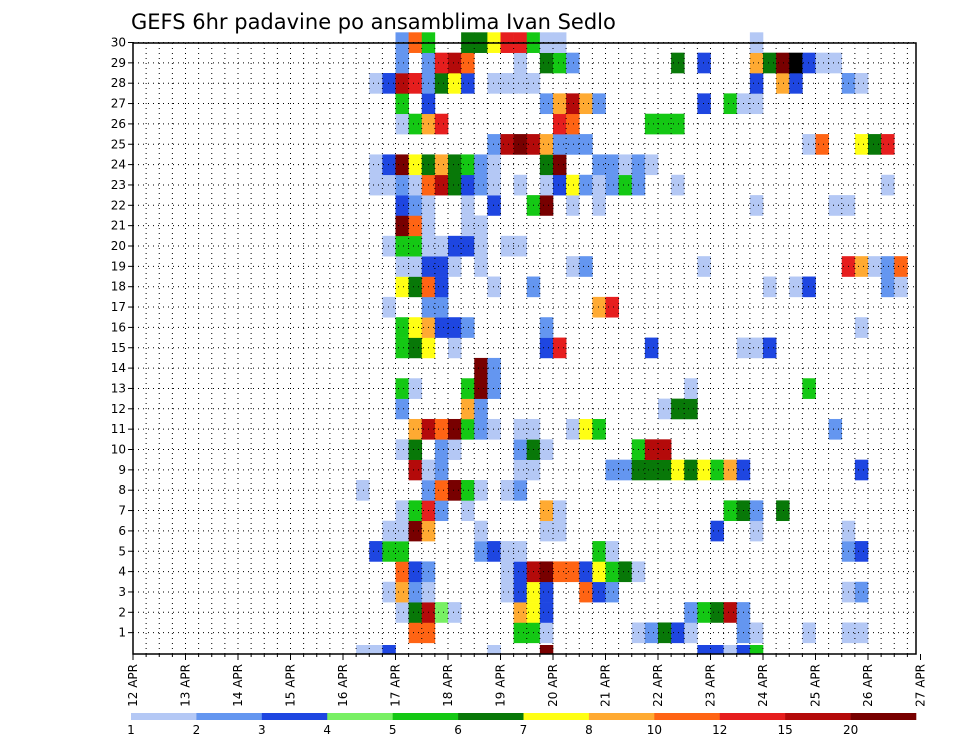  Describe the element at coordinates (118, 43) in the screenshot. I see `y-tick-label: 30` at that location.